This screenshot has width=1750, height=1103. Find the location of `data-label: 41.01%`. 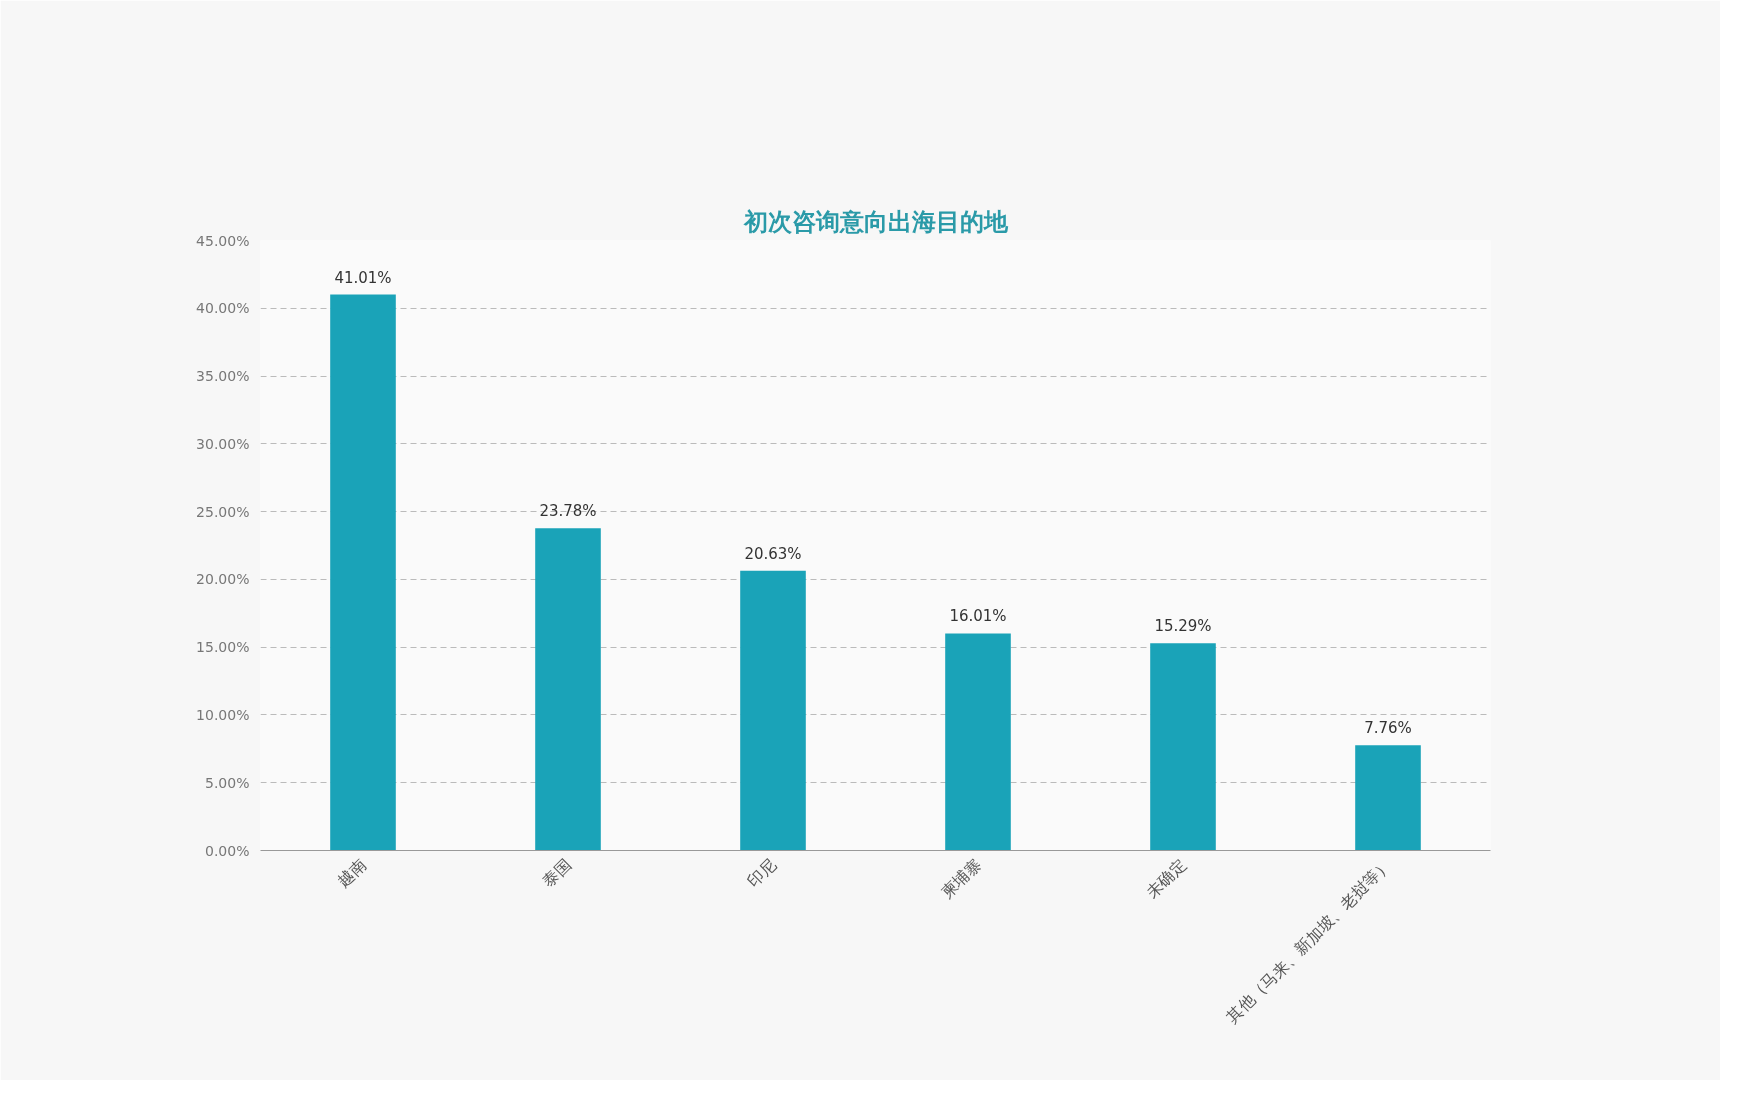

data-label: 41.01% is located at coordinates (363, 277).